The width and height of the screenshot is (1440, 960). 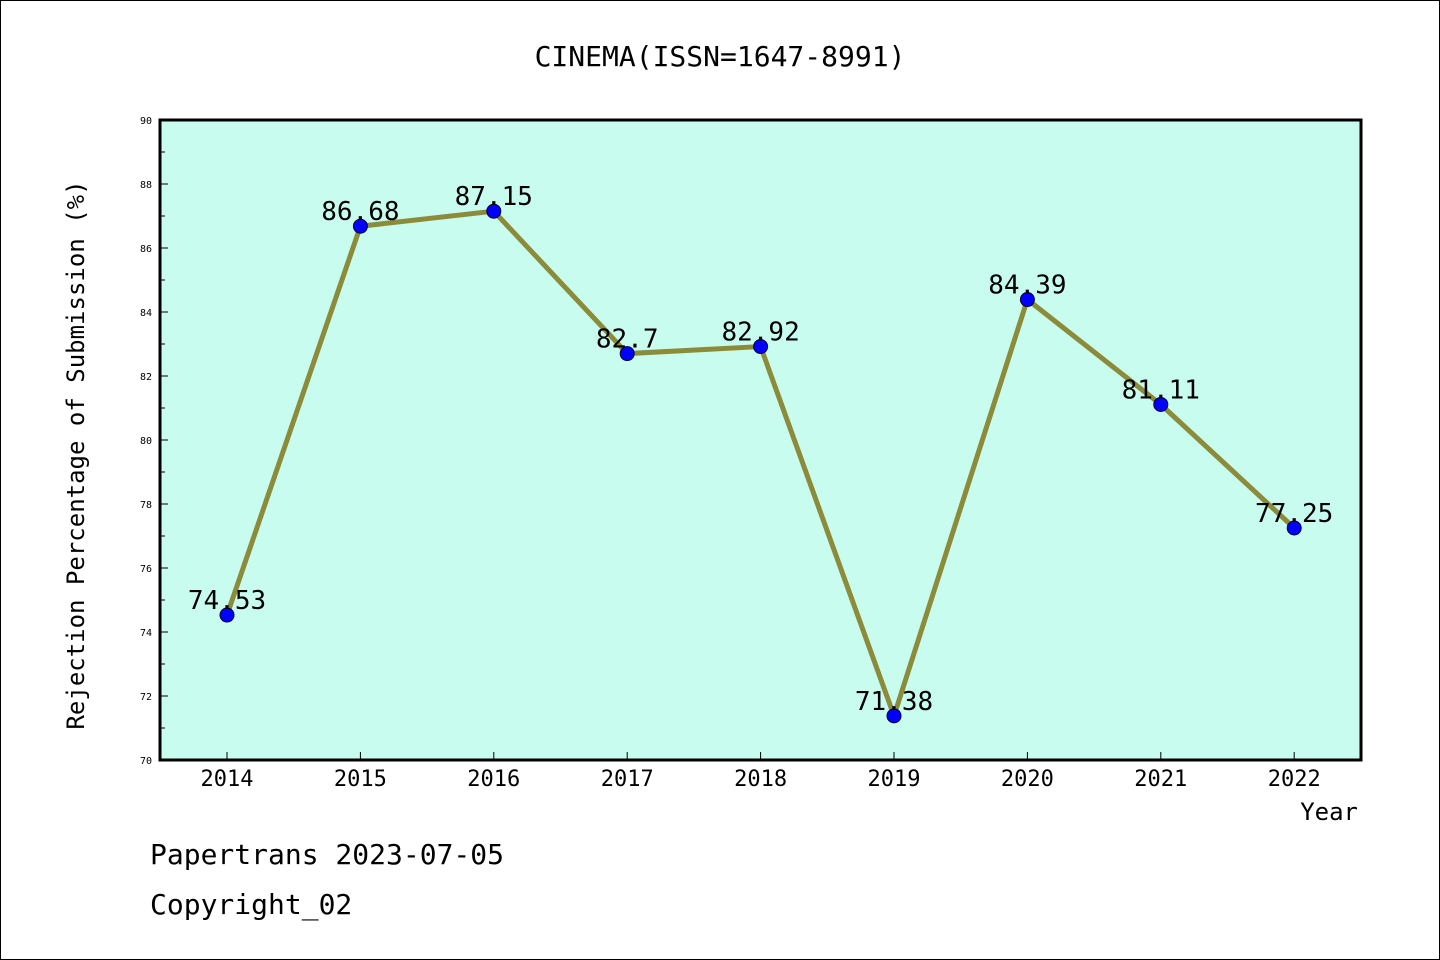 I want to click on y-tick-label: 74, so click(x=146, y=633).